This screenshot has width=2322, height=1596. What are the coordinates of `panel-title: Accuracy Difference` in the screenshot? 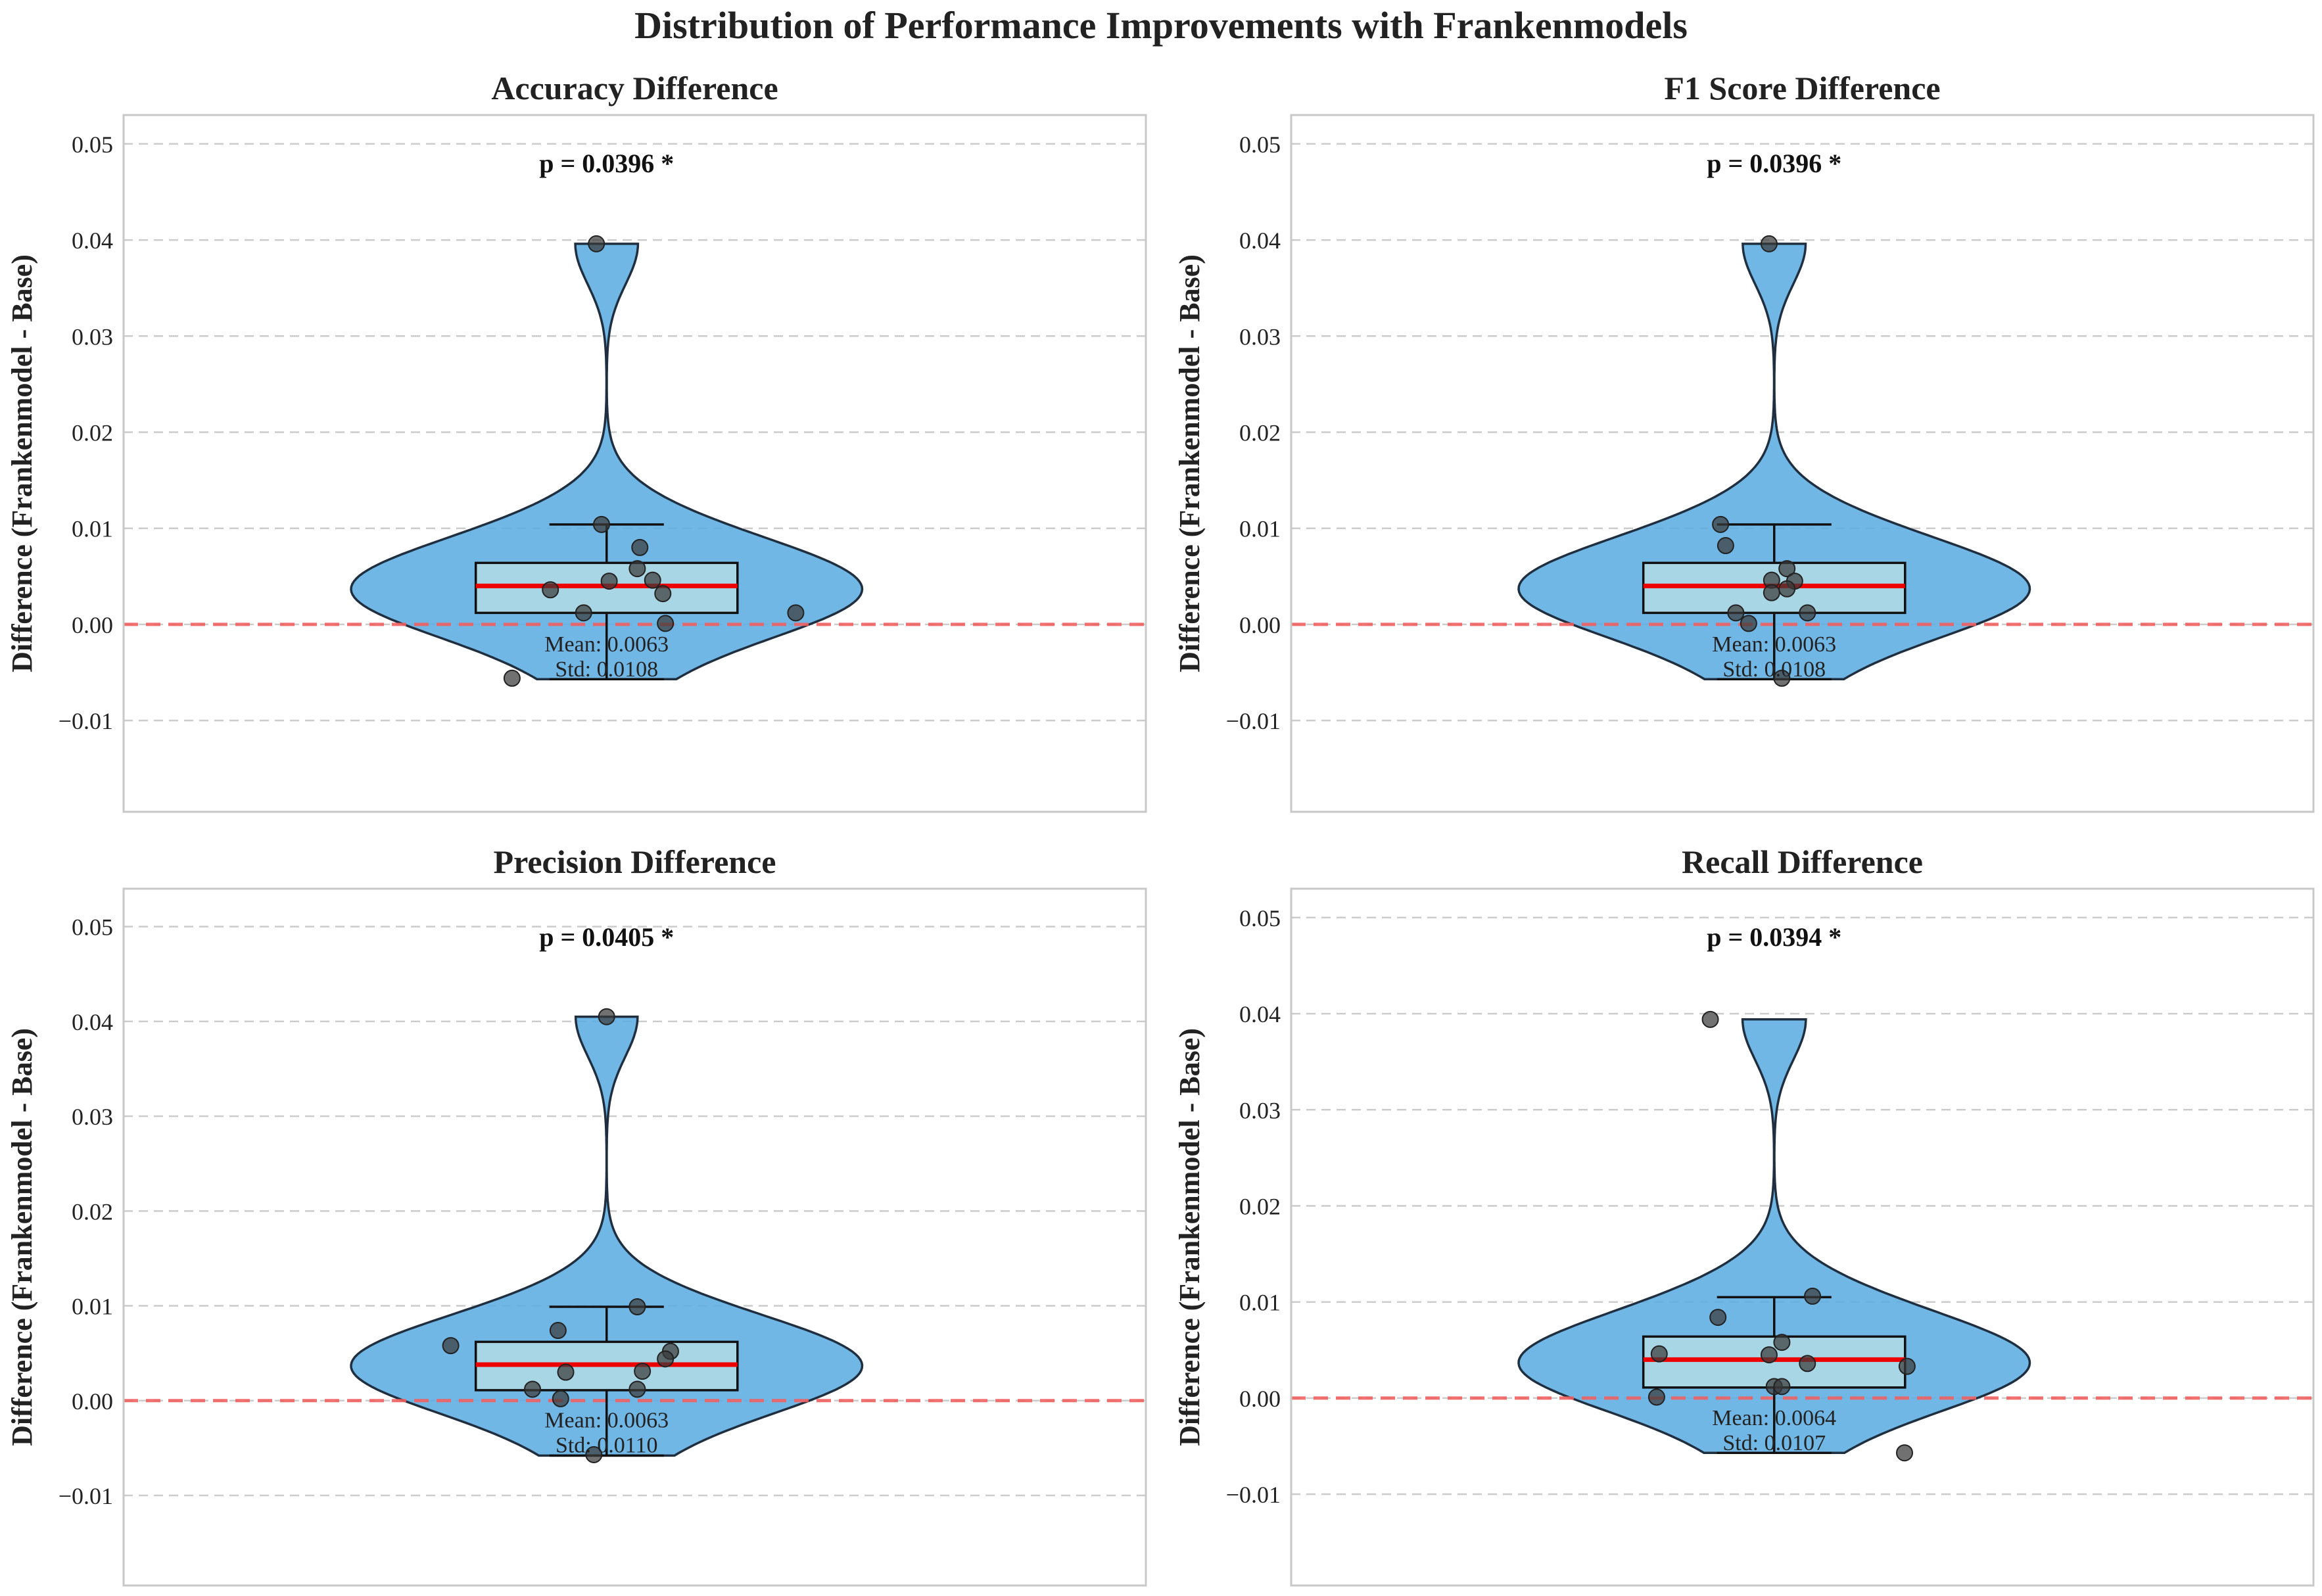 It's located at (634, 88).